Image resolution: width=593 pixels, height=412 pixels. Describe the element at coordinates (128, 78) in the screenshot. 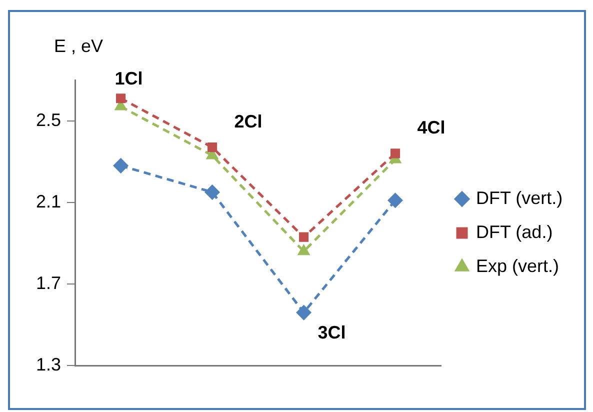

I see `annotation: 1Cl` at that location.